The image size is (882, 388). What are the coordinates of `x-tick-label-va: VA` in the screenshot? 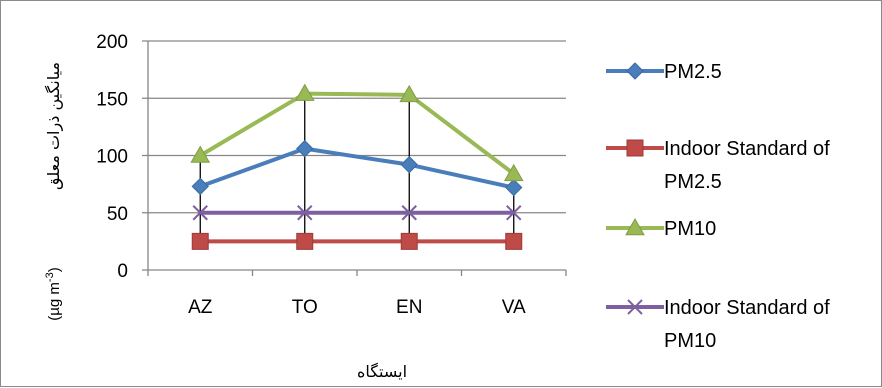 It's located at (514, 307).